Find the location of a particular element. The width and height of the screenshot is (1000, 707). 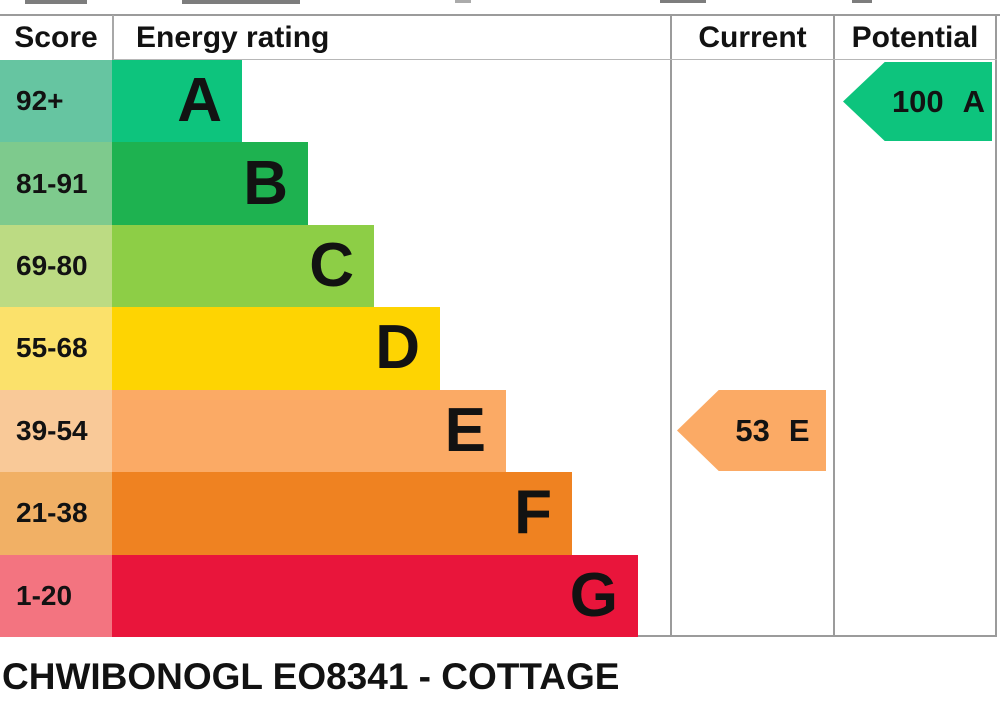

rating-bar-e: E is located at coordinates (309, 431).